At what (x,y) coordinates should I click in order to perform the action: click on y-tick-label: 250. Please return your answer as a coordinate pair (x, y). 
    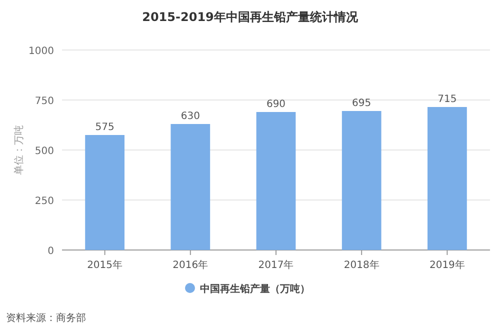
    Looking at the image, I should click on (44, 201).